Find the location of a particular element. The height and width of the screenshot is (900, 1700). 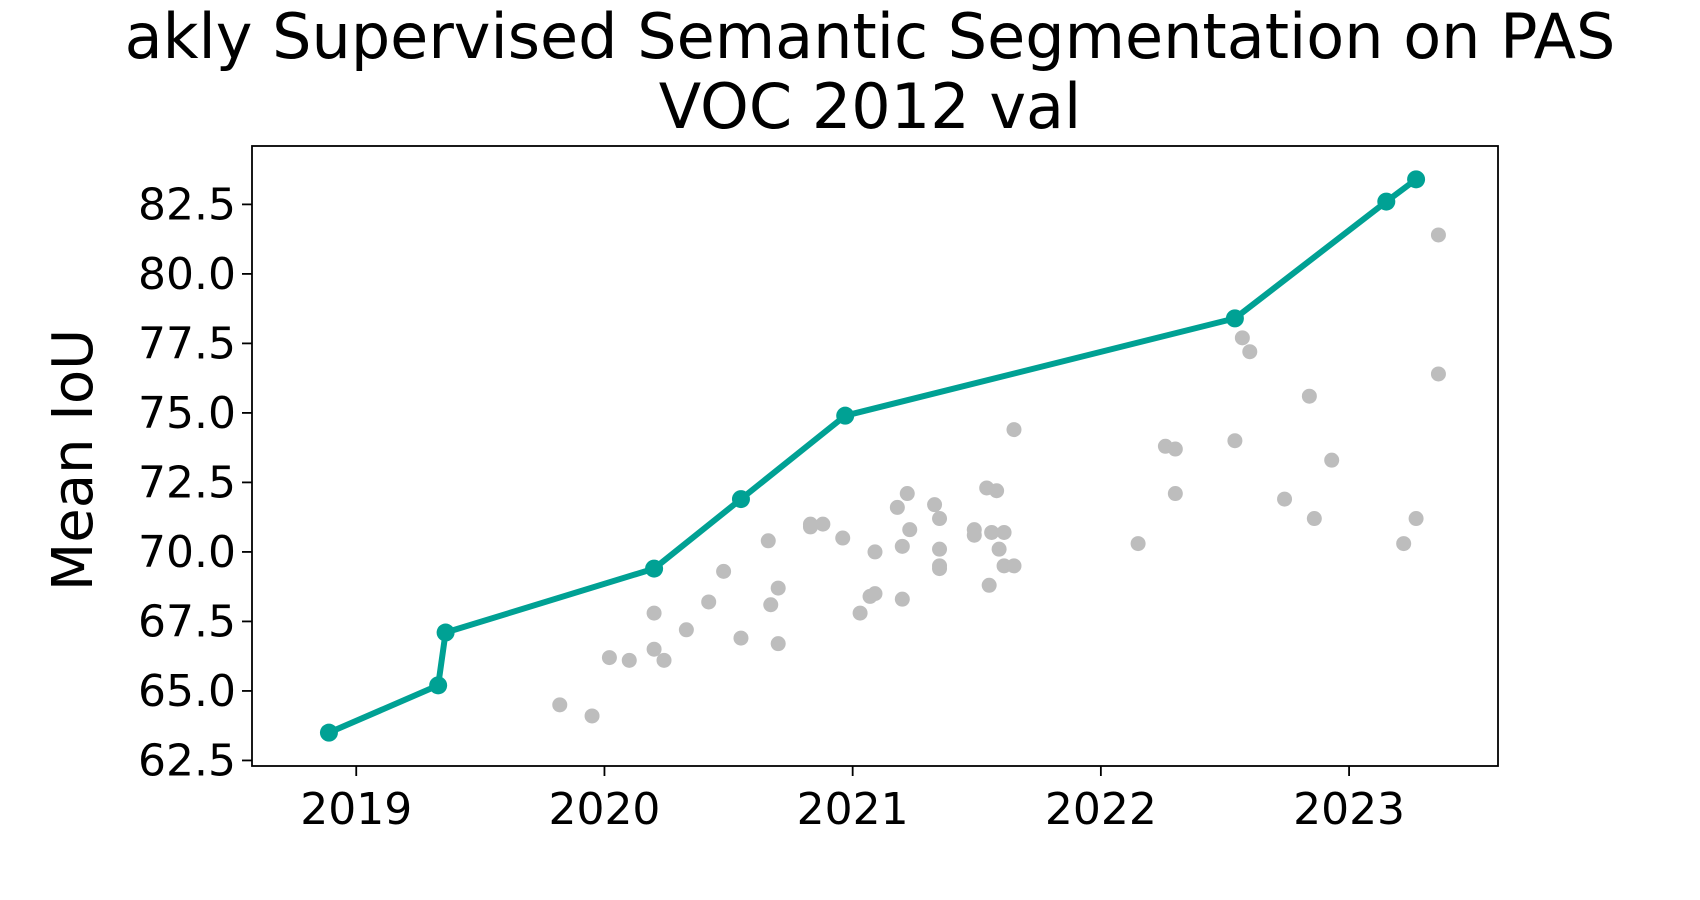

chart-title-line-2: VOC 2012 val is located at coordinates (870, 106).